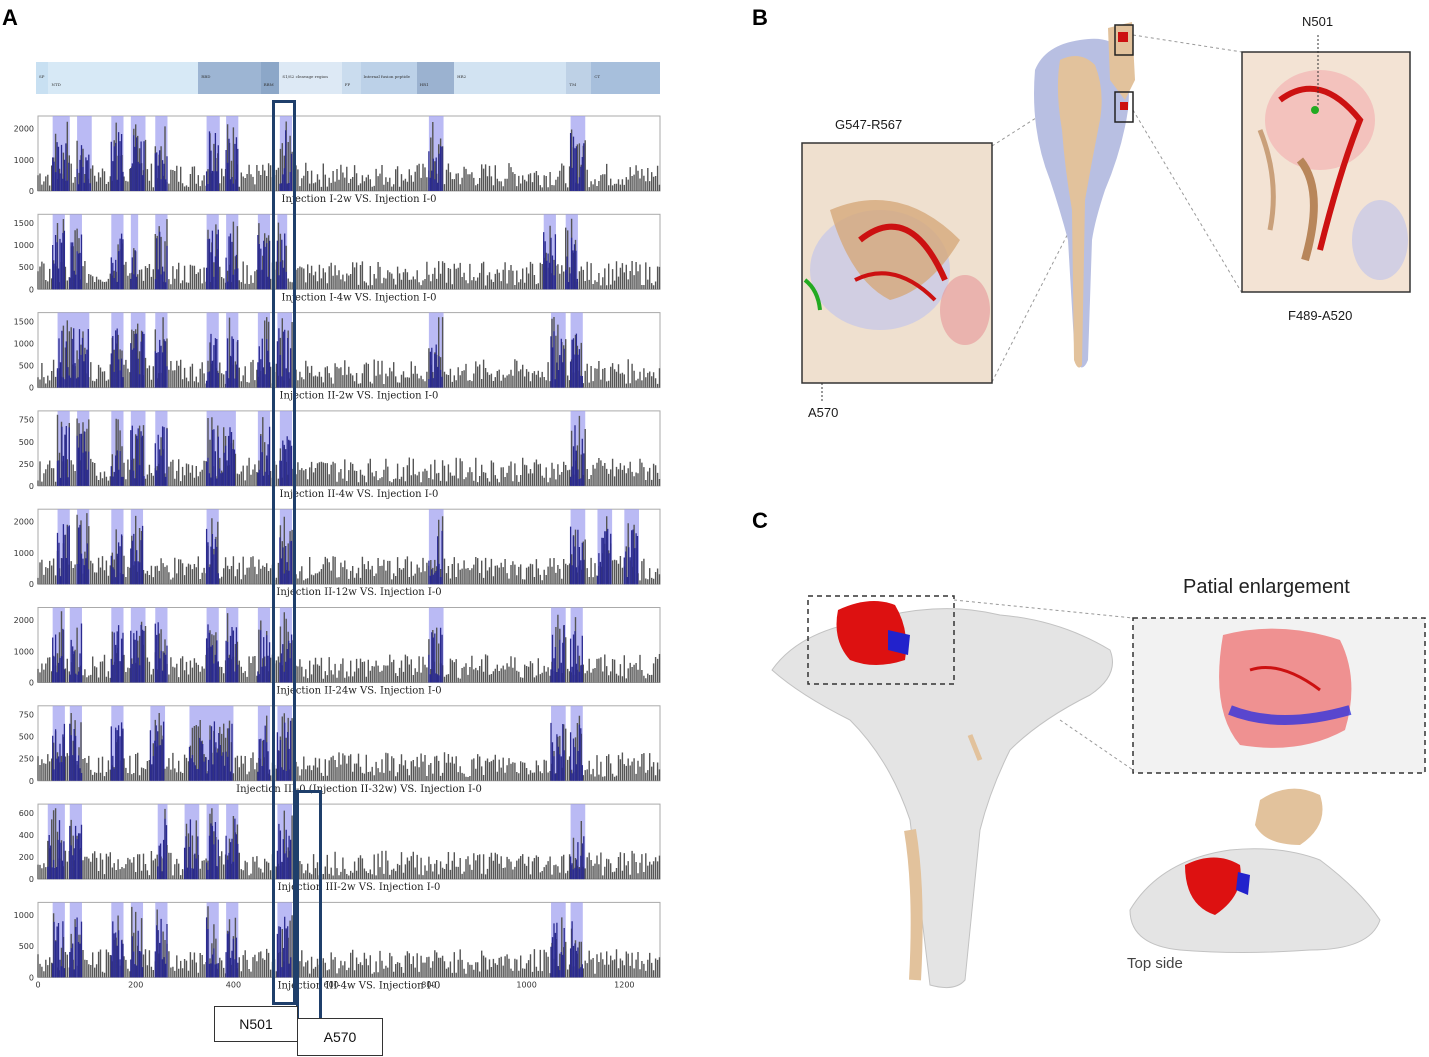  What do you see at coordinates (358, 592) in the screenshot?
I see `track-title: Injection II-12w VS. Injection I-0` at bounding box center [358, 592].